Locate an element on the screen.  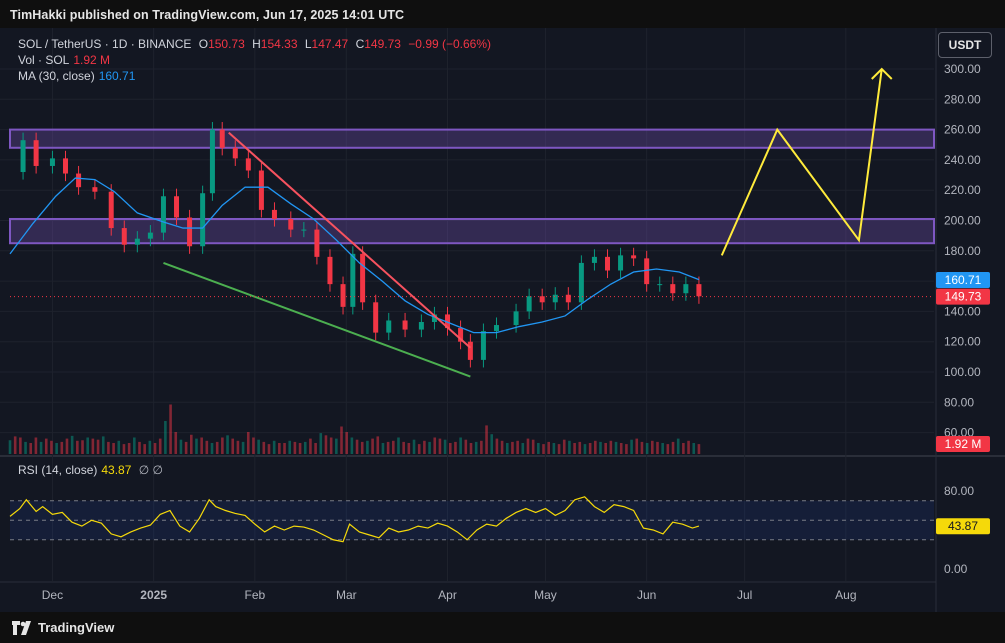
low-label: L is located at coordinates (308, 44).